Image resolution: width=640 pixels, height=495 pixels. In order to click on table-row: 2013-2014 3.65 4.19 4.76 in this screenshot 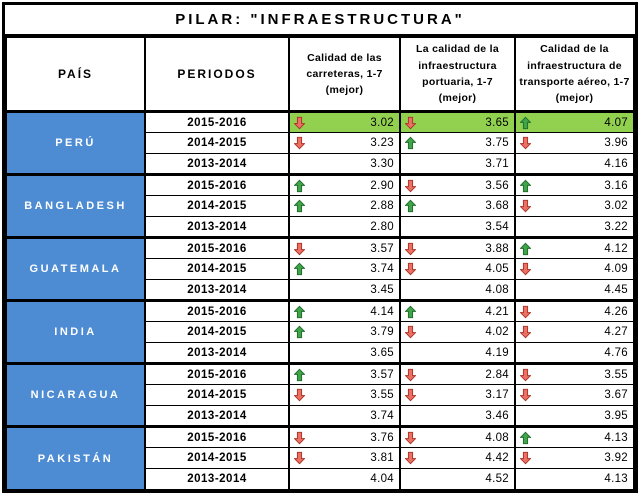, I will do `click(320, 353)`.